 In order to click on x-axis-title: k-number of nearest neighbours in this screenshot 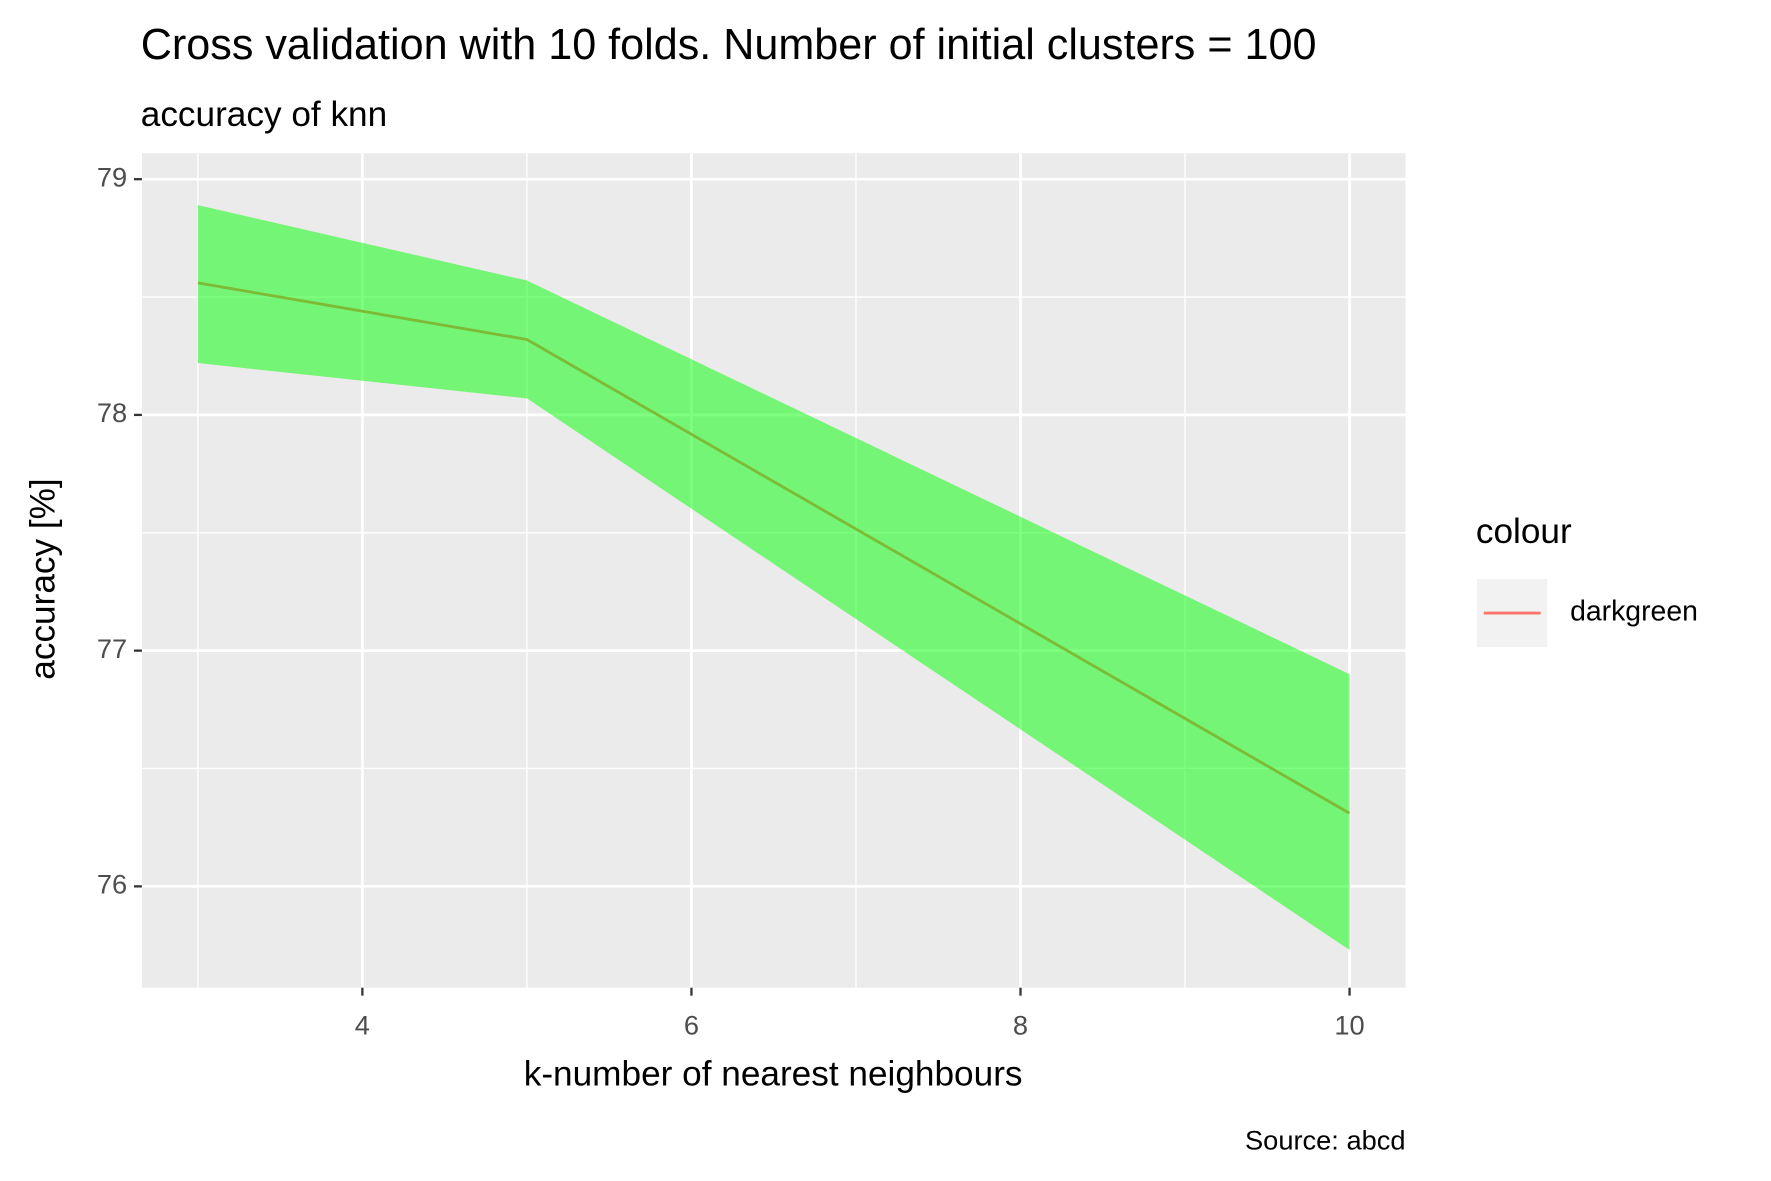, I will do `click(773, 1074)`.